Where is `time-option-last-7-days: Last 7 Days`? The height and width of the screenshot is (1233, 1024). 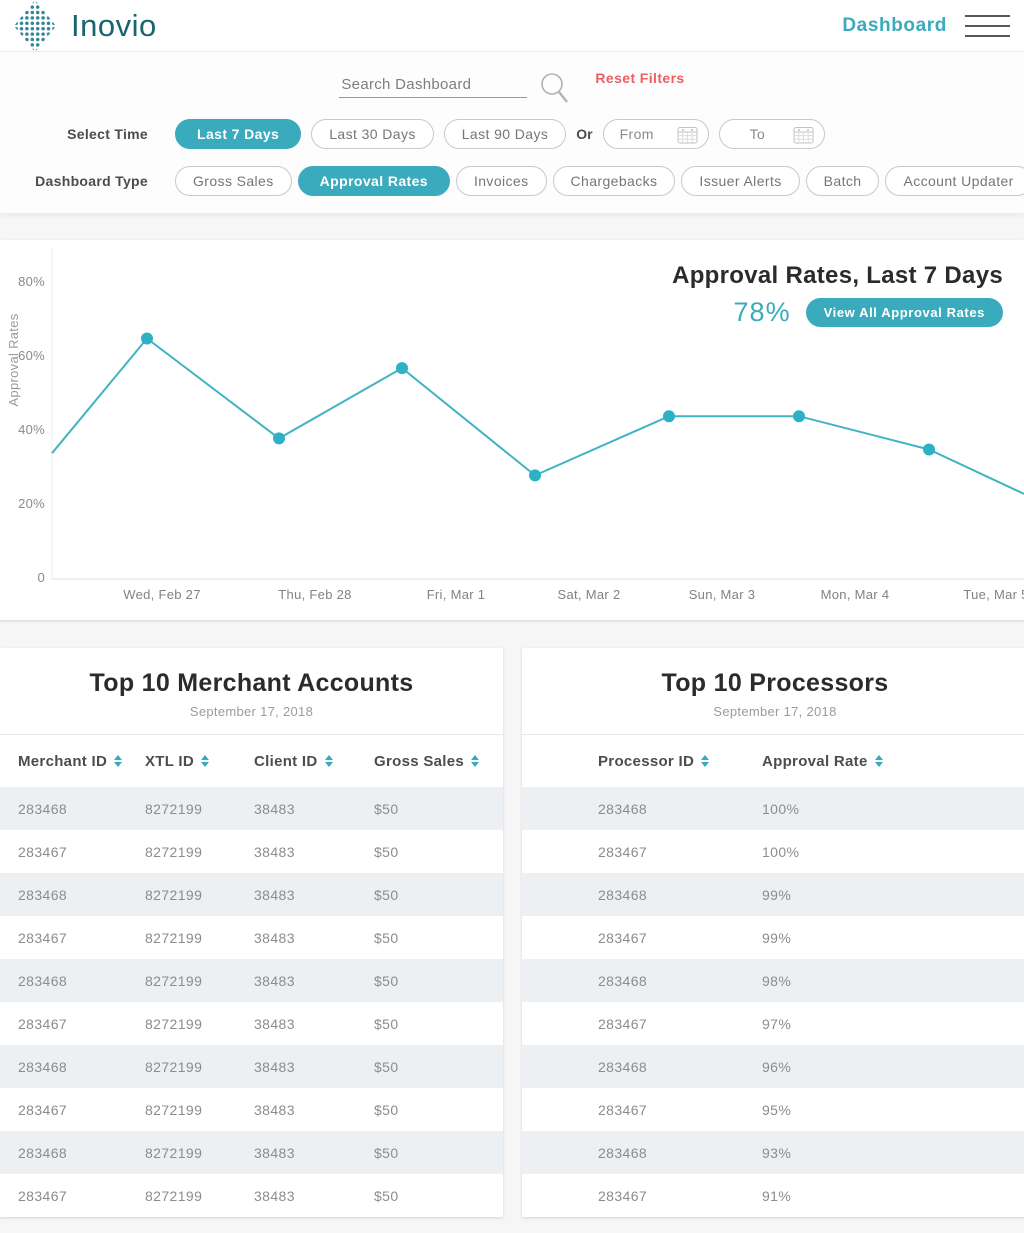 time-option-last-7-days: Last 7 Days is located at coordinates (238, 134).